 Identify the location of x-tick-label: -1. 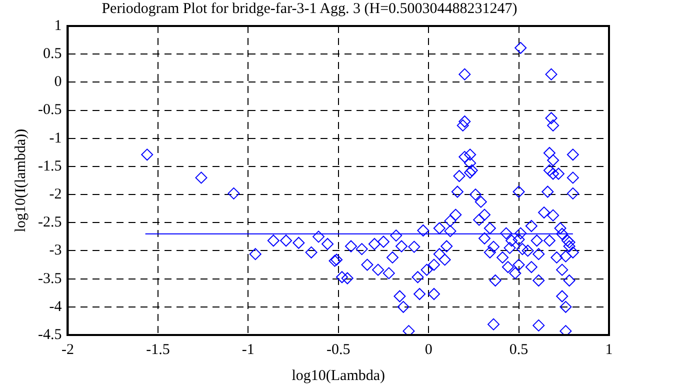
(248, 350).